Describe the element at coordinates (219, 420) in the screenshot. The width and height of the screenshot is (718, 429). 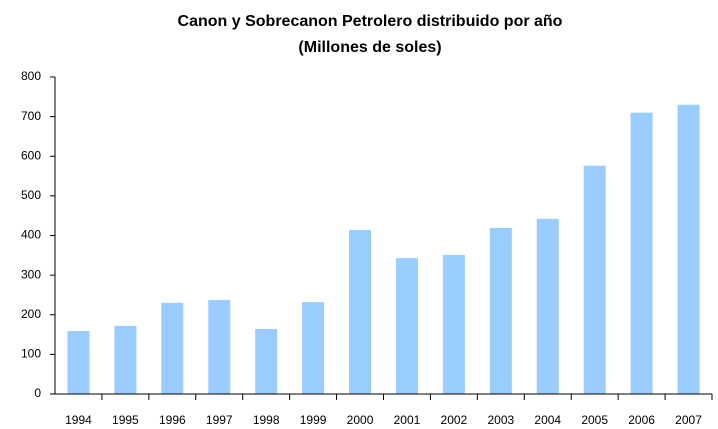
I see `x-tick-label: 1997` at that location.